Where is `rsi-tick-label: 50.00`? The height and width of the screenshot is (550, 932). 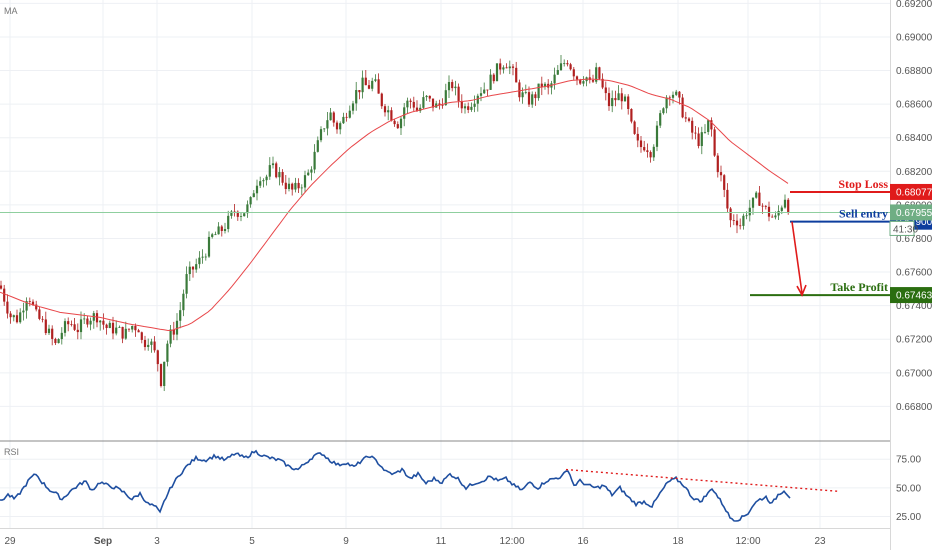 rsi-tick-label: 50.00 is located at coordinates (908, 488).